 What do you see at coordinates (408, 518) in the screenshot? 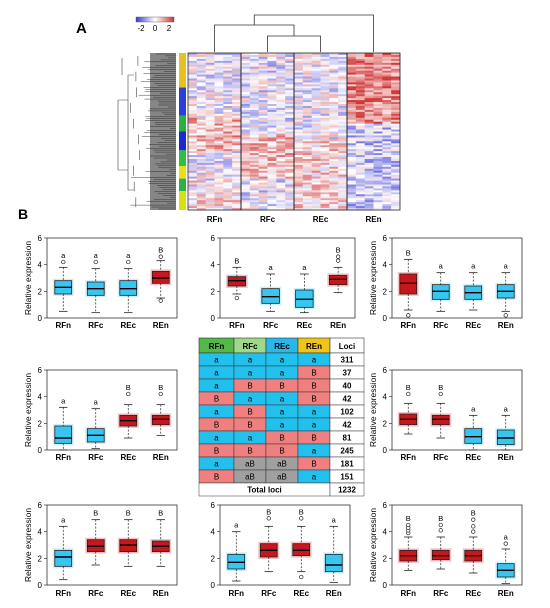
I see `significance-letter: B` at bounding box center [408, 518].